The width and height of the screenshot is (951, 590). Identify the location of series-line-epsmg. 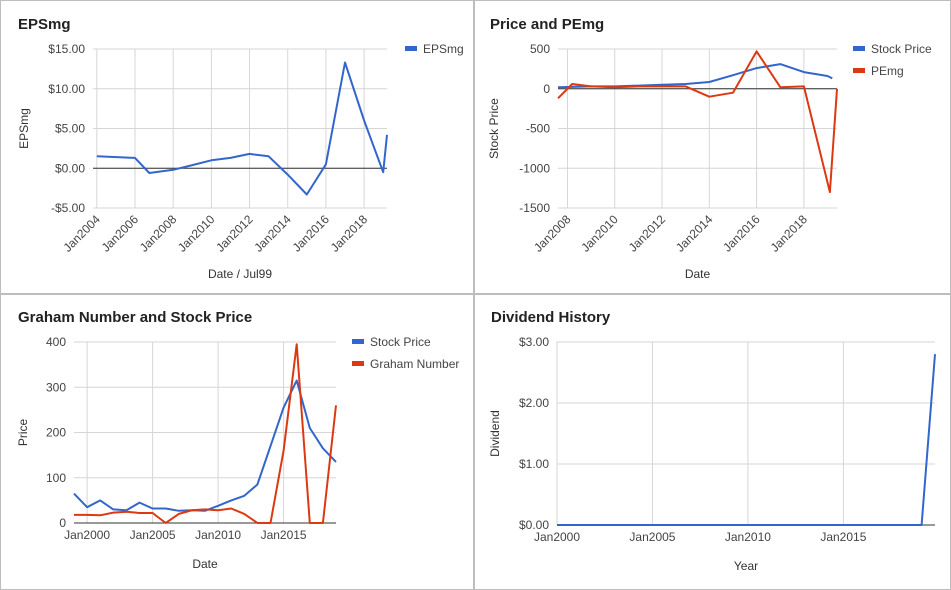
(242, 128).